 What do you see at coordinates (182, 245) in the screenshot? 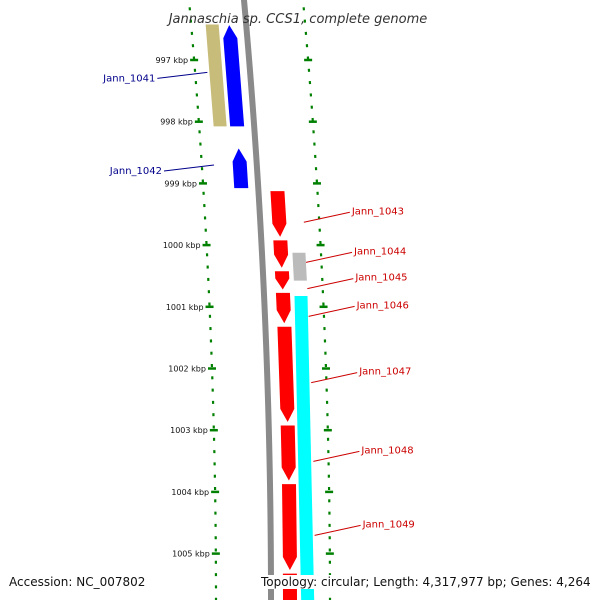
I see `tick-label: 1000 kbp` at bounding box center [182, 245].